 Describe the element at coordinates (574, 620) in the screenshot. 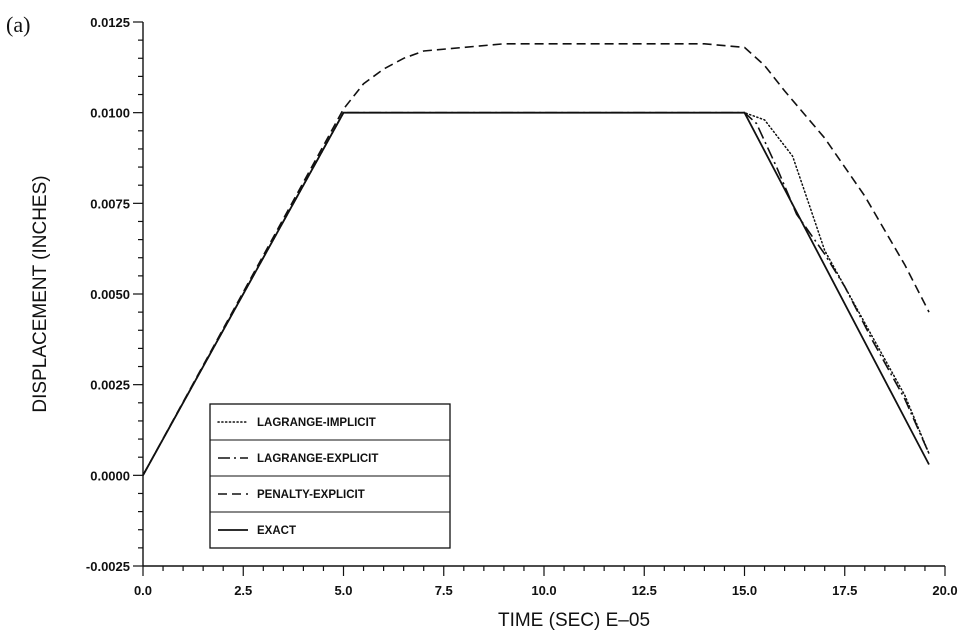

I see `x-axis-title: TIME (SEC) E–05` at that location.